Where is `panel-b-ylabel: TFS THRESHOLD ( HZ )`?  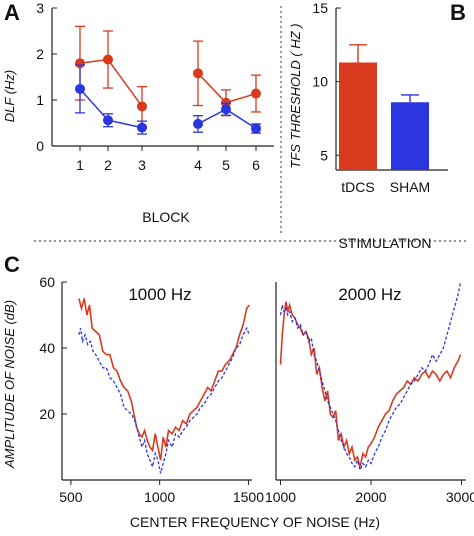
panel-b-ylabel: TFS THRESHOLD ( HZ ) is located at coordinates (295, 95).